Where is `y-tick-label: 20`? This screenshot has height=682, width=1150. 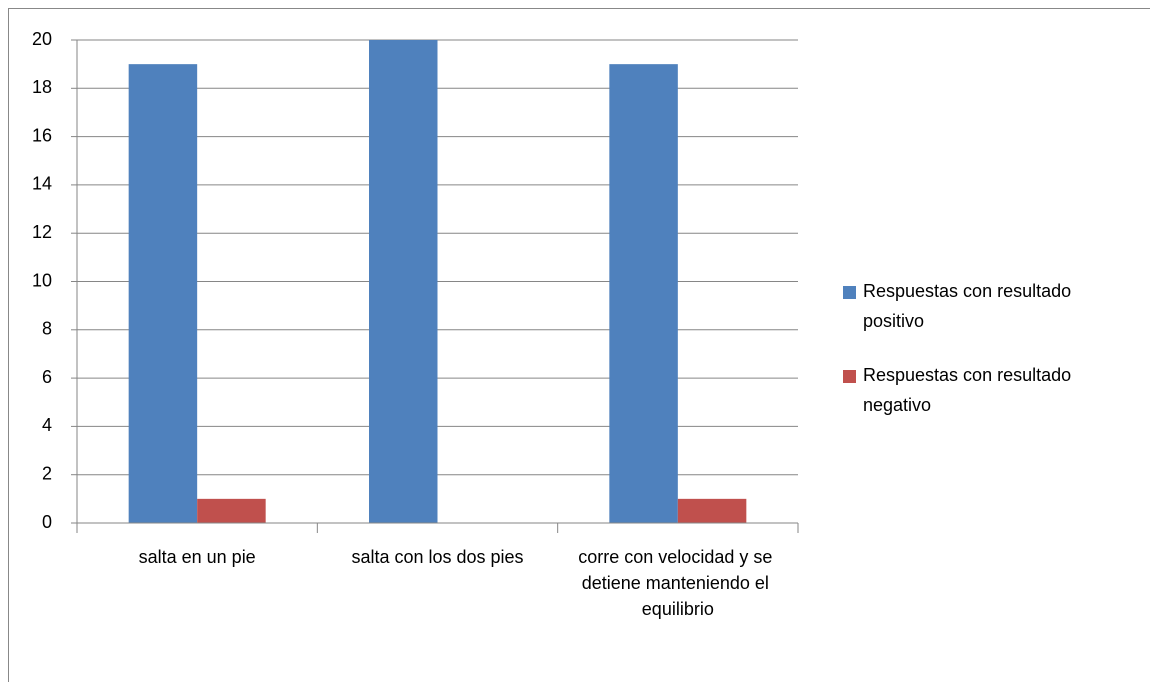 y-tick-label: 20 is located at coordinates (42, 39).